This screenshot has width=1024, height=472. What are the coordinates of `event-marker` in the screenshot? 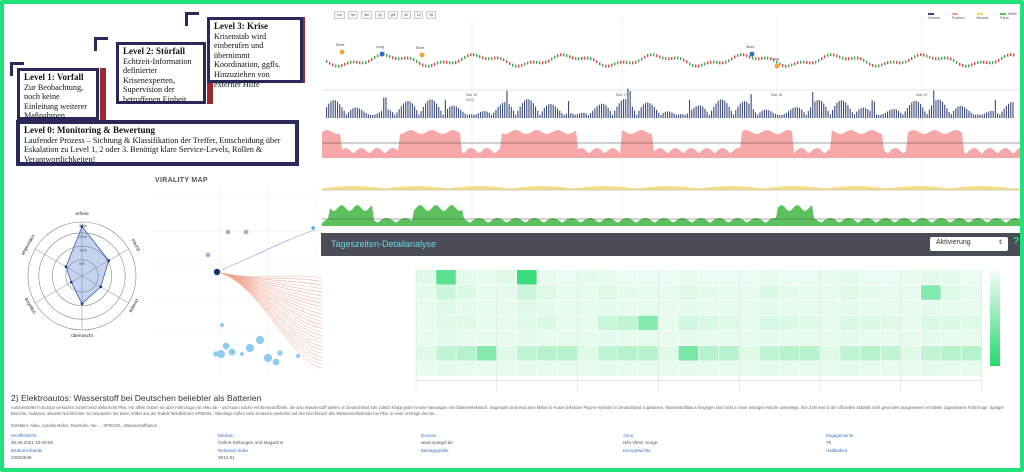 It's located at (777, 66).